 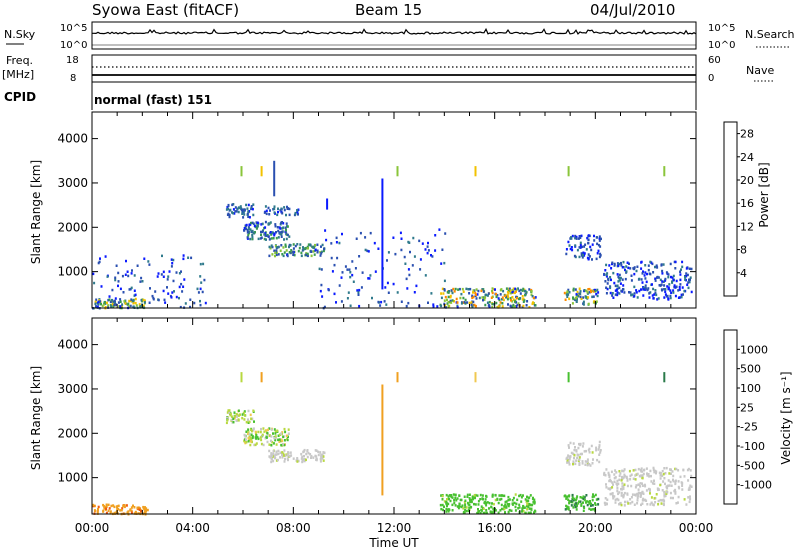 What do you see at coordinates (747, 407) in the screenshot?
I see `colorbar-tick-label: 25` at bounding box center [747, 407].